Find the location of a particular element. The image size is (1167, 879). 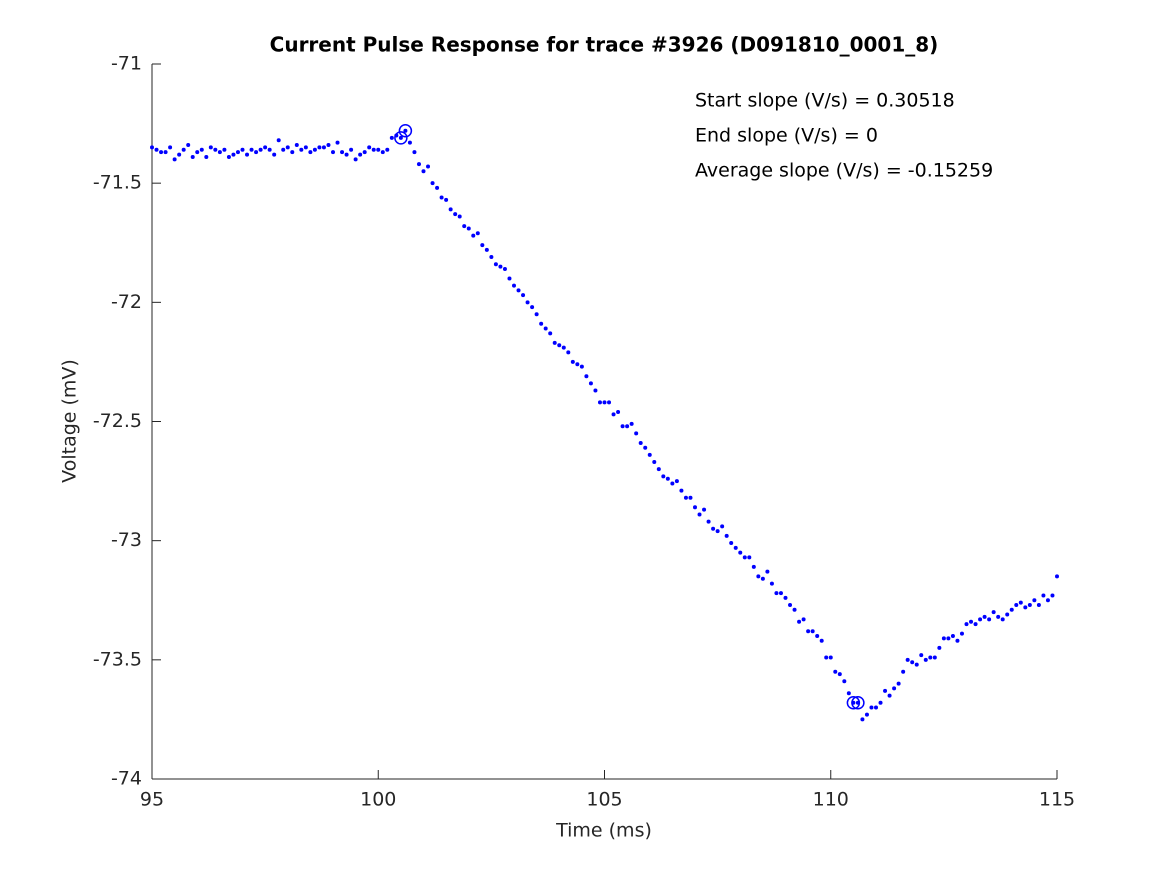

y-tick-label: -72.5 is located at coordinates (117, 421).